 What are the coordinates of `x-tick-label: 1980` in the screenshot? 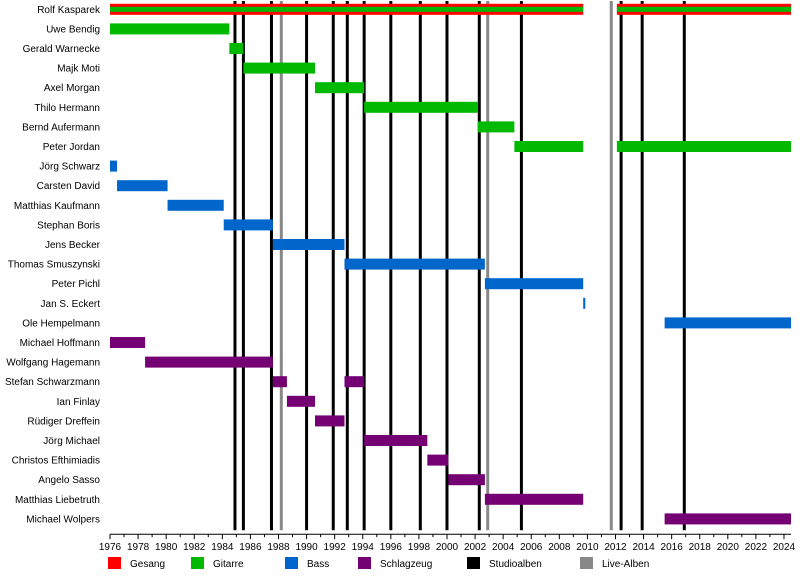 It's located at (166, 547).